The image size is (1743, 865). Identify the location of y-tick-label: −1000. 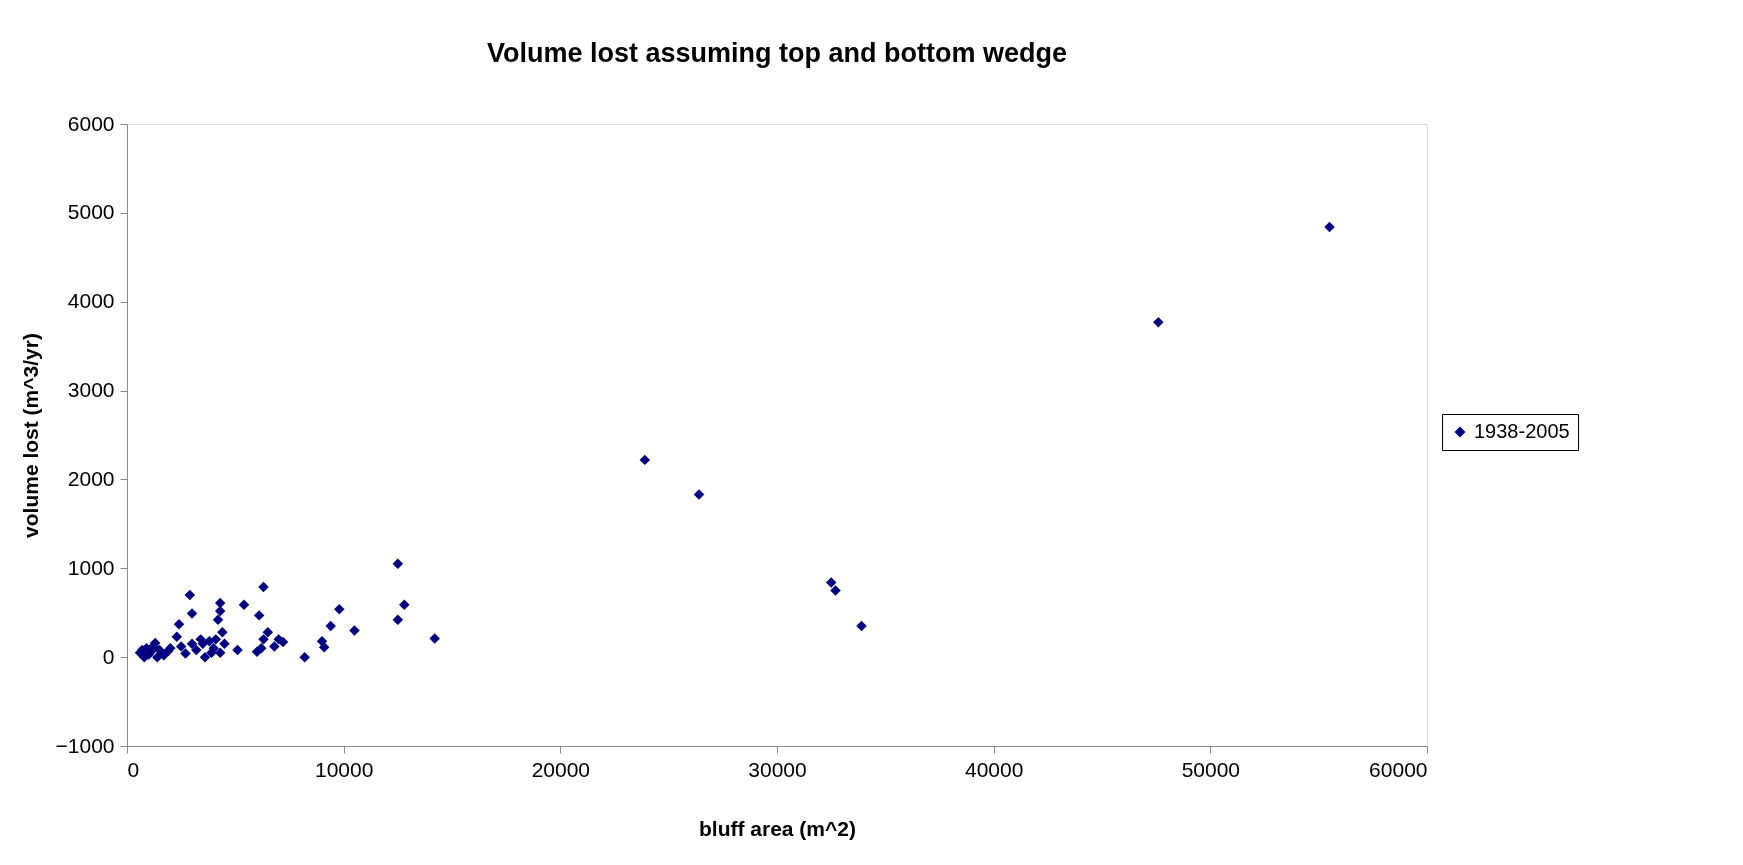
(85, 745).